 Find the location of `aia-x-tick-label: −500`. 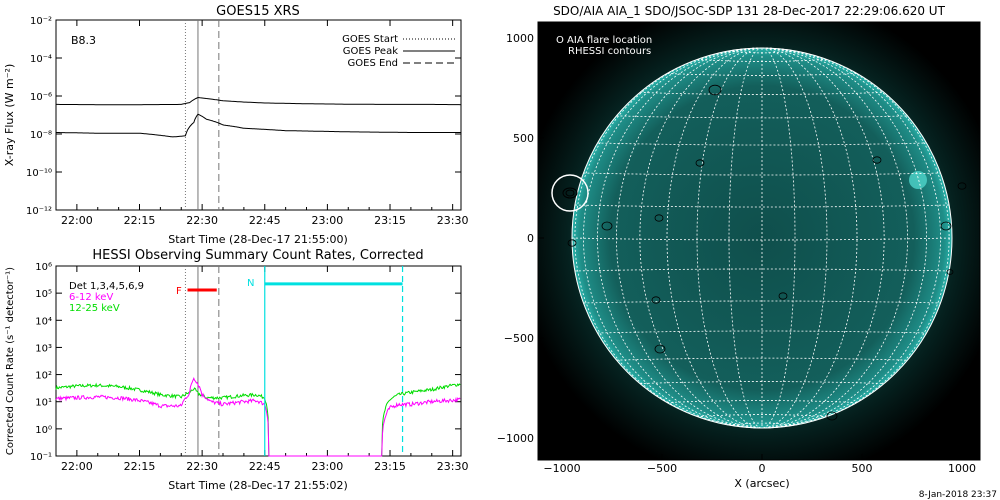

aia-x-tick-label: −500 is located at coordinates (662, 468).